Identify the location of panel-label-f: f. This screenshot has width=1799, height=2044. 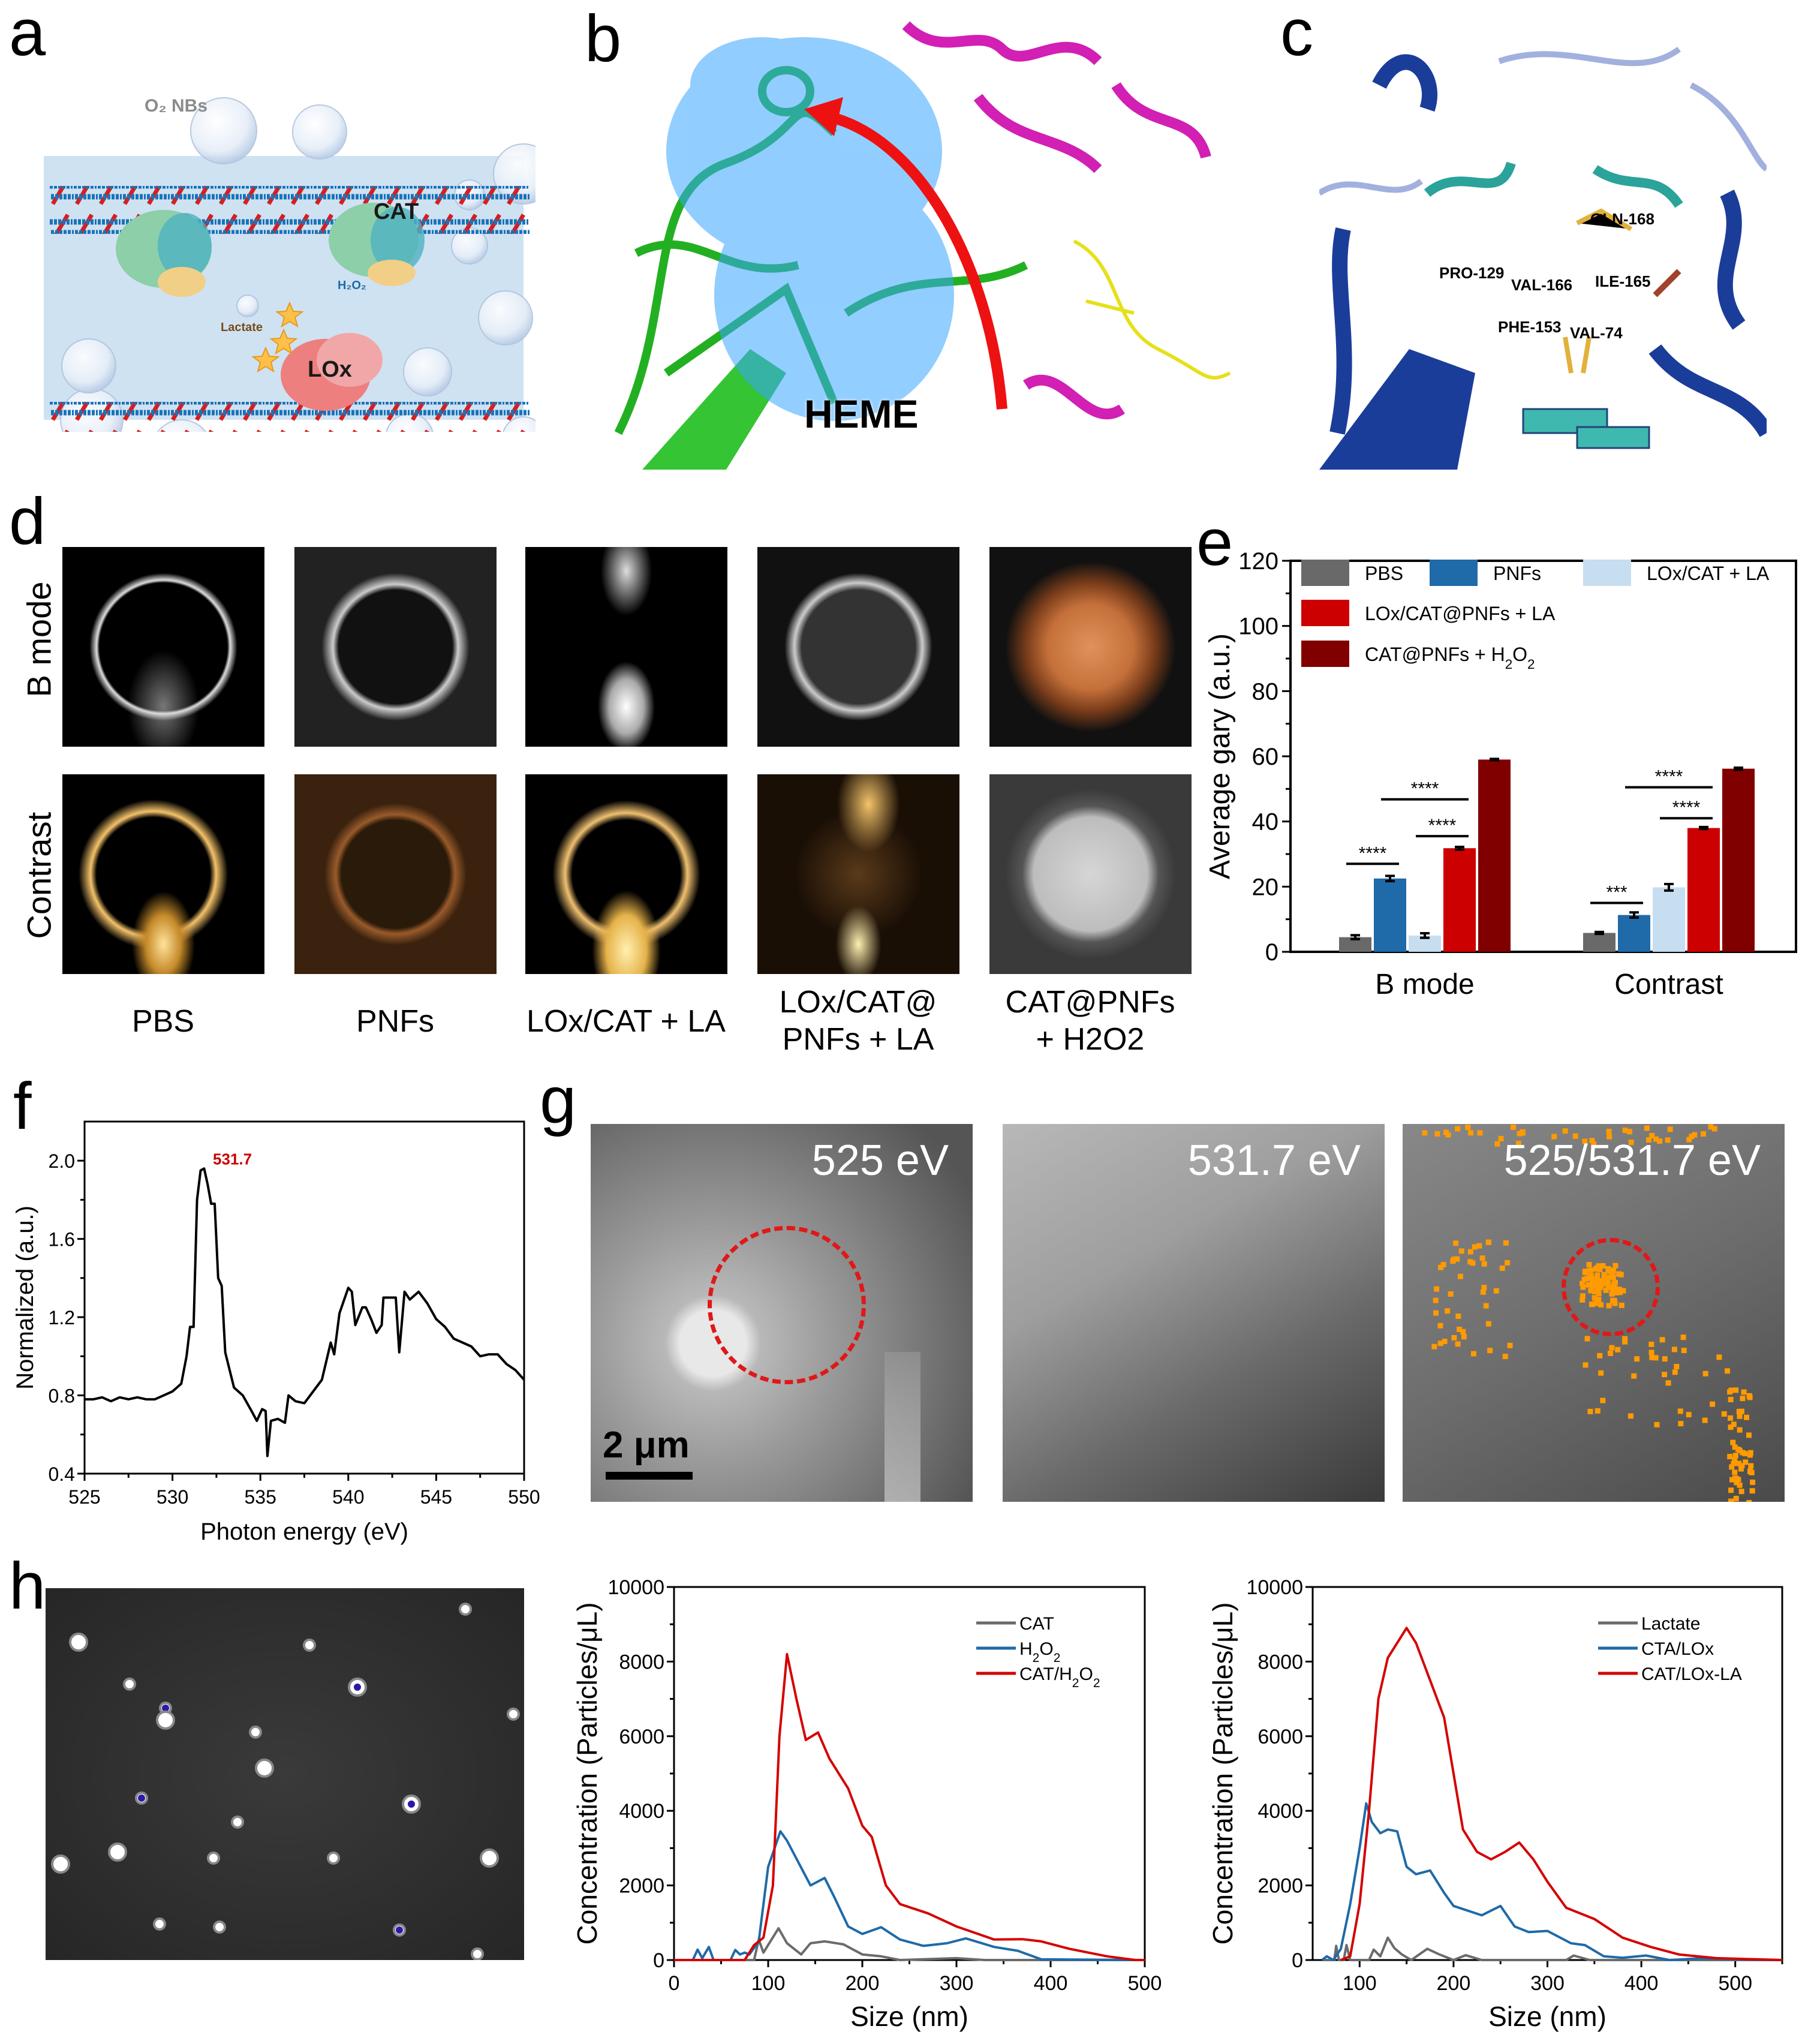
(22, 1106).